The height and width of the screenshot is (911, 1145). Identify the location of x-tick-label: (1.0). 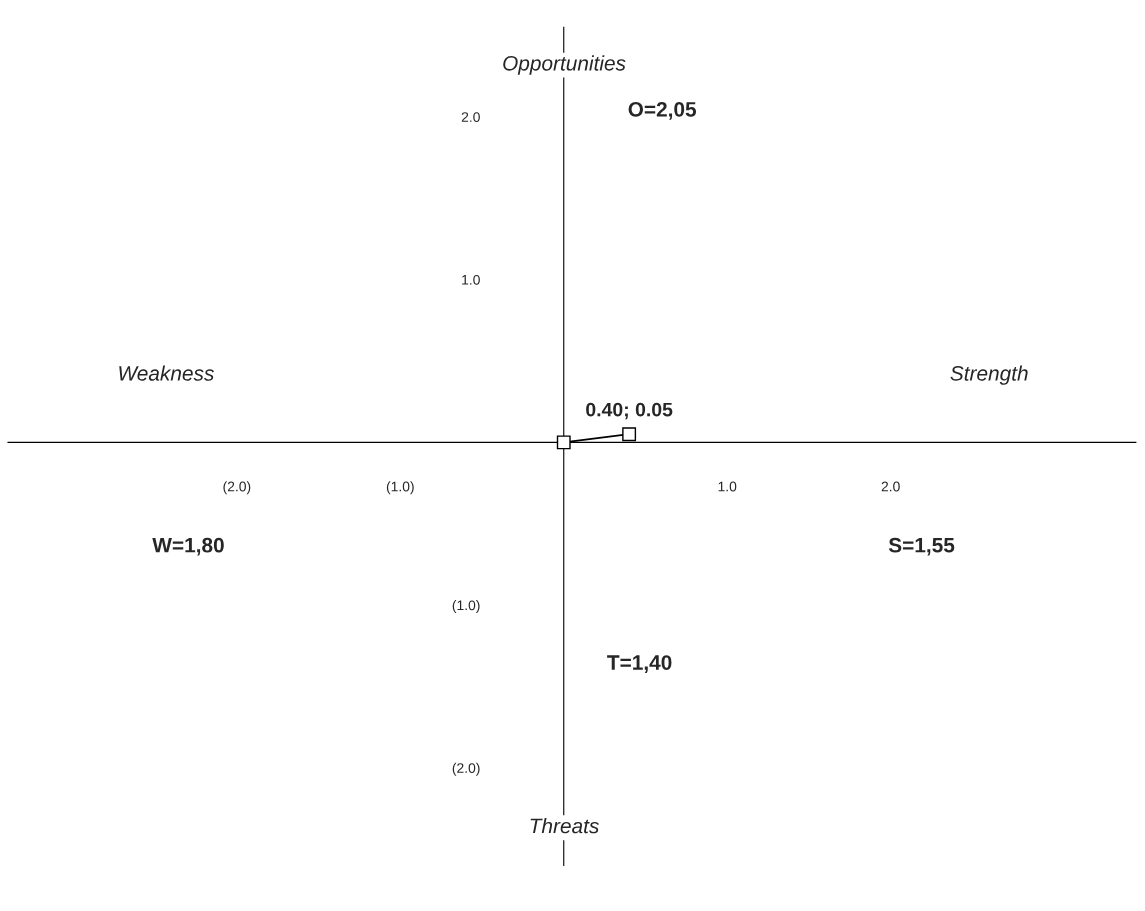
(400, 488).